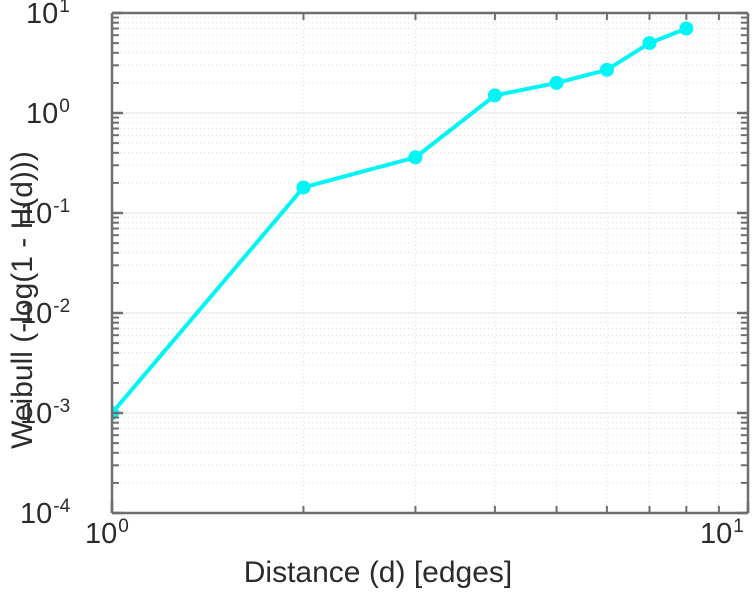  What do you see at coordinates (48, 113) in the screenshot?
I see `y-tick-label-10e0: 10⁰` at bounding box center [48, 113].